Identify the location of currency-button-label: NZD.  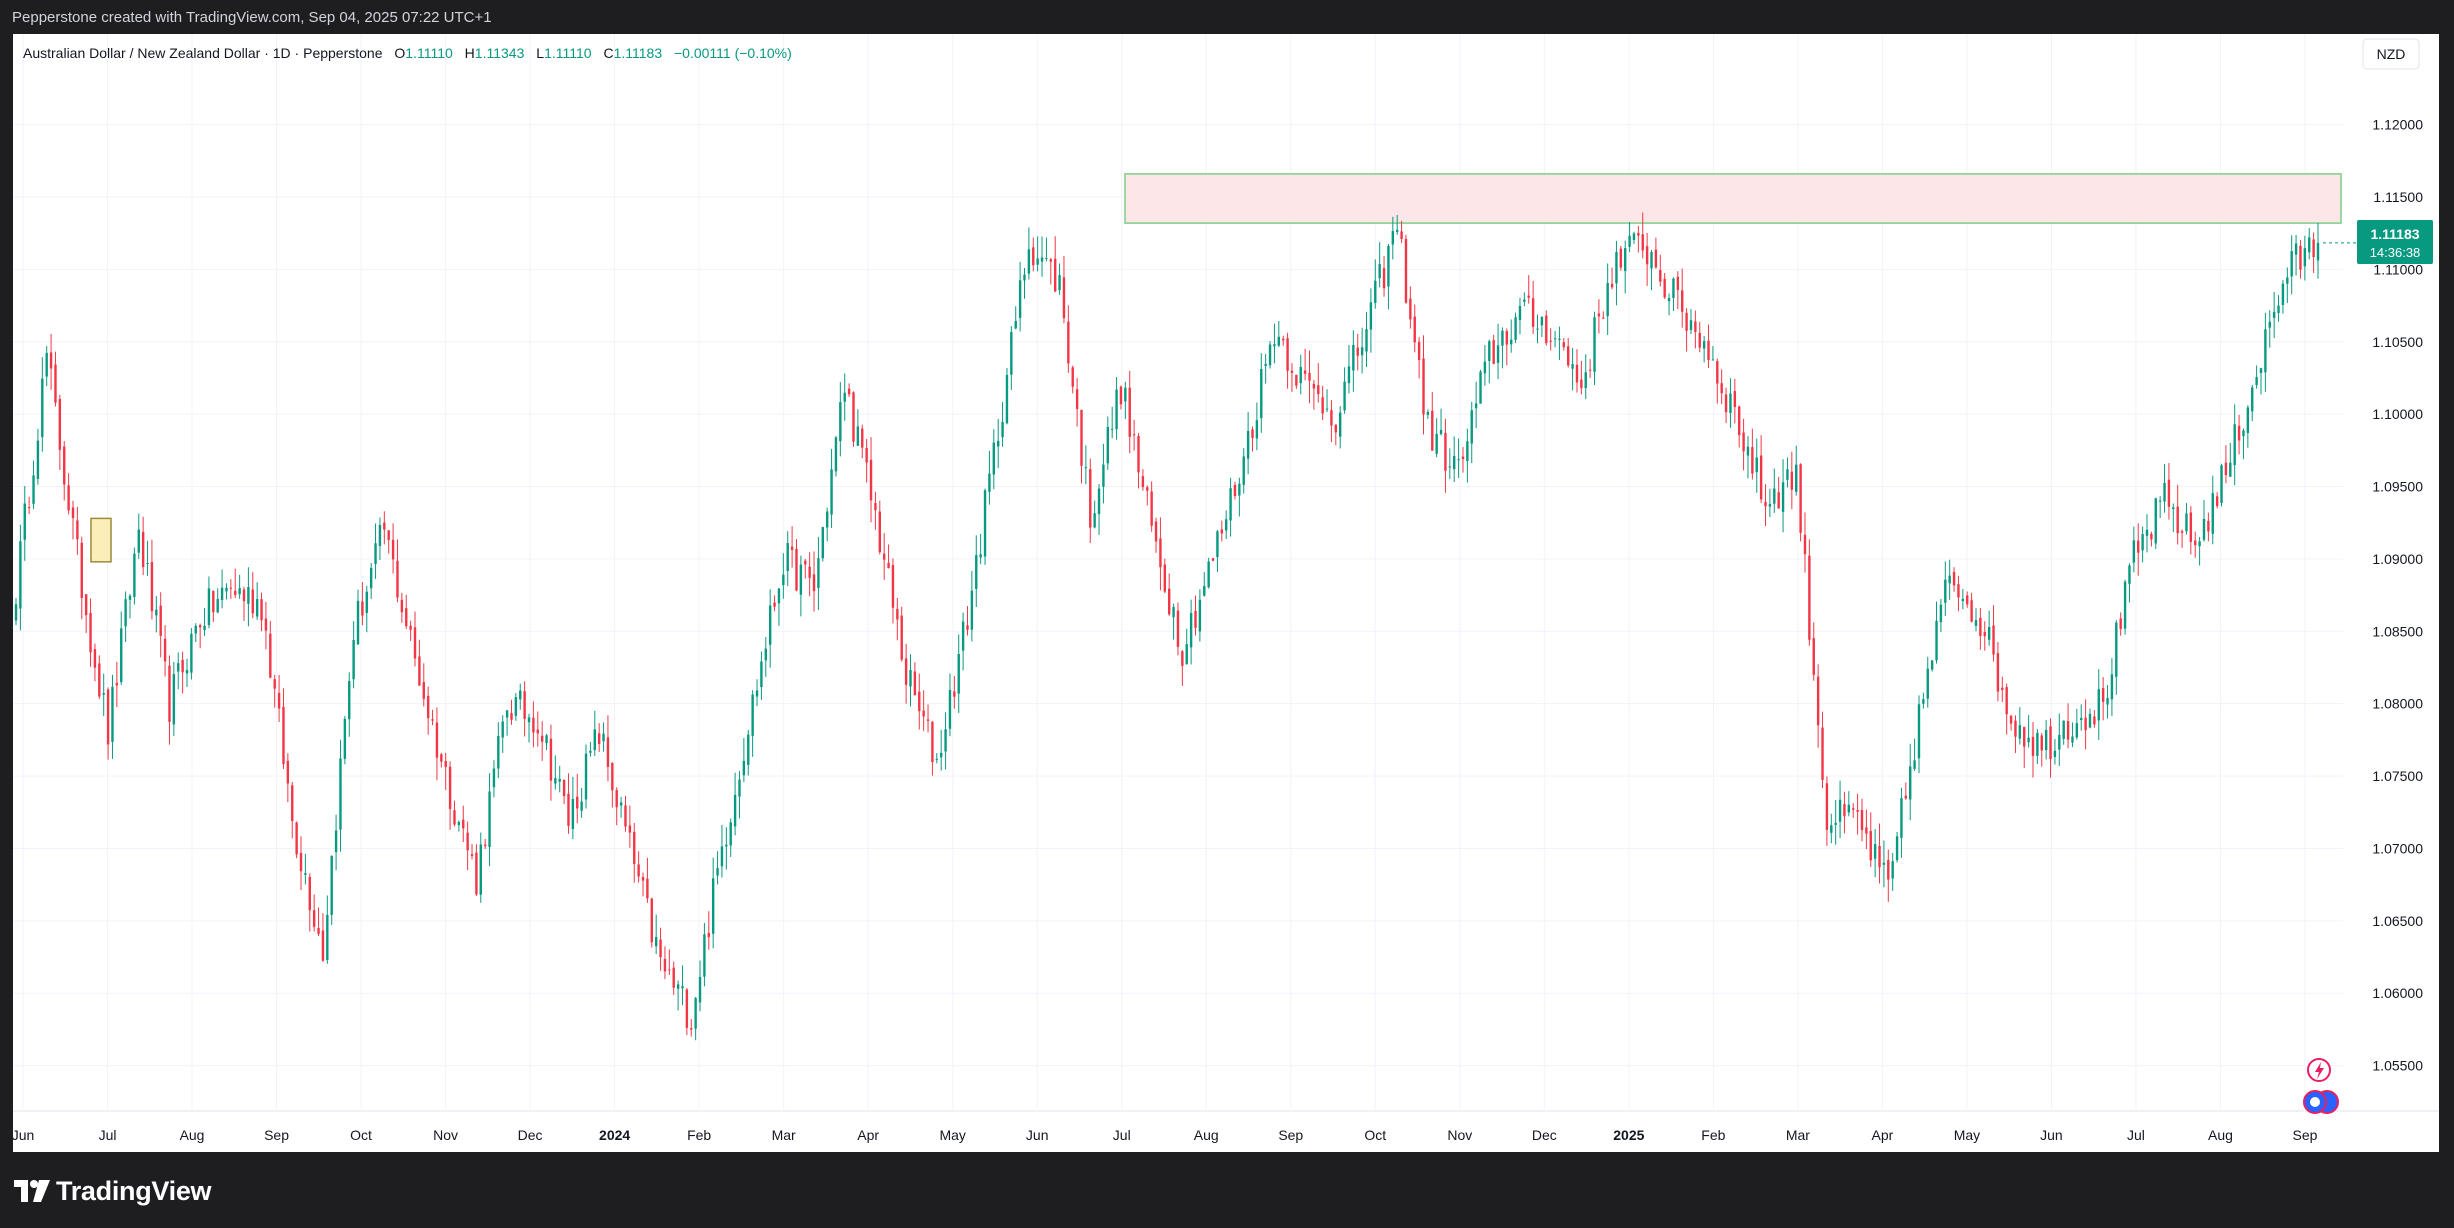
(2391, 54).